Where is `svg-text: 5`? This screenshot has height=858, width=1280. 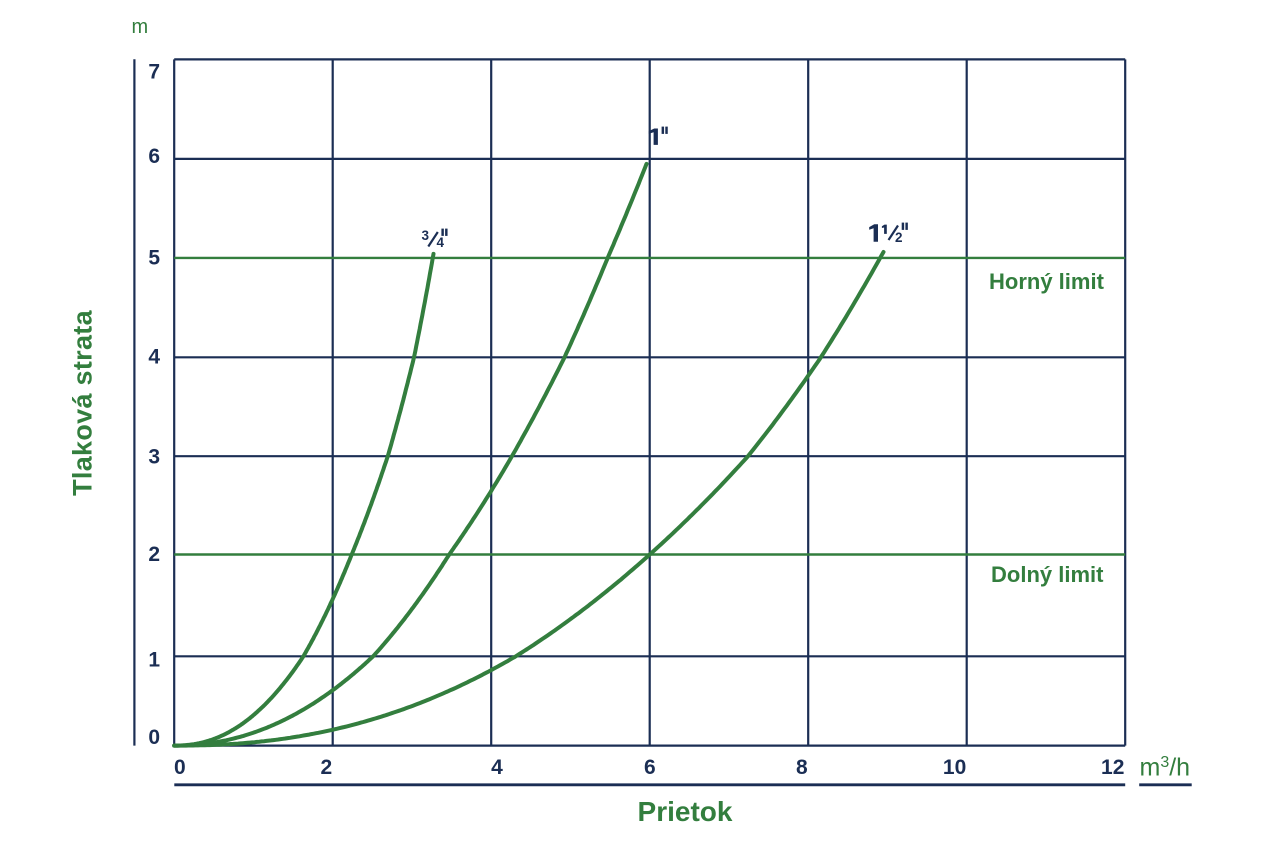 svg-text: 5 is located at coordinates (154, 258).